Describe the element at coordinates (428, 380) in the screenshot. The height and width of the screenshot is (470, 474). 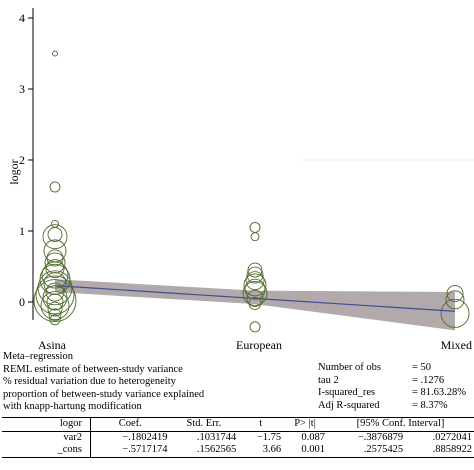
I see `stat-value: = .1276` at that location.